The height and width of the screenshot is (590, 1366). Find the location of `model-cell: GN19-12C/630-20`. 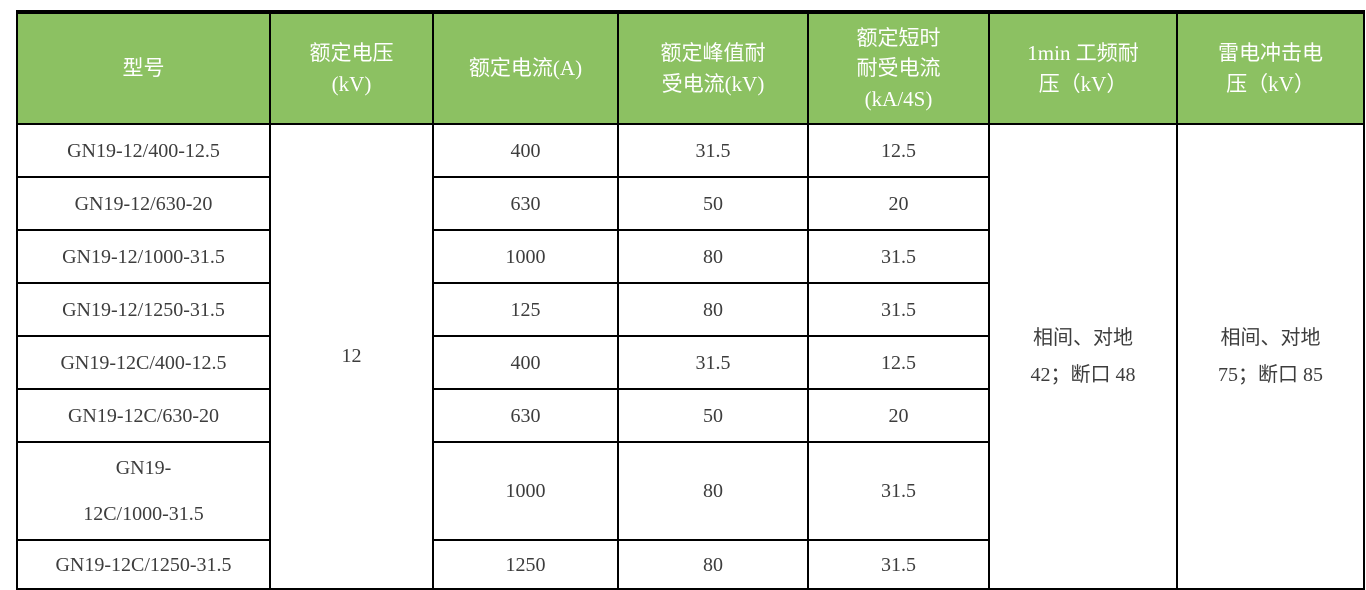

model-cell: GN19-12C/630-20 is located at coordinates (143, 415).